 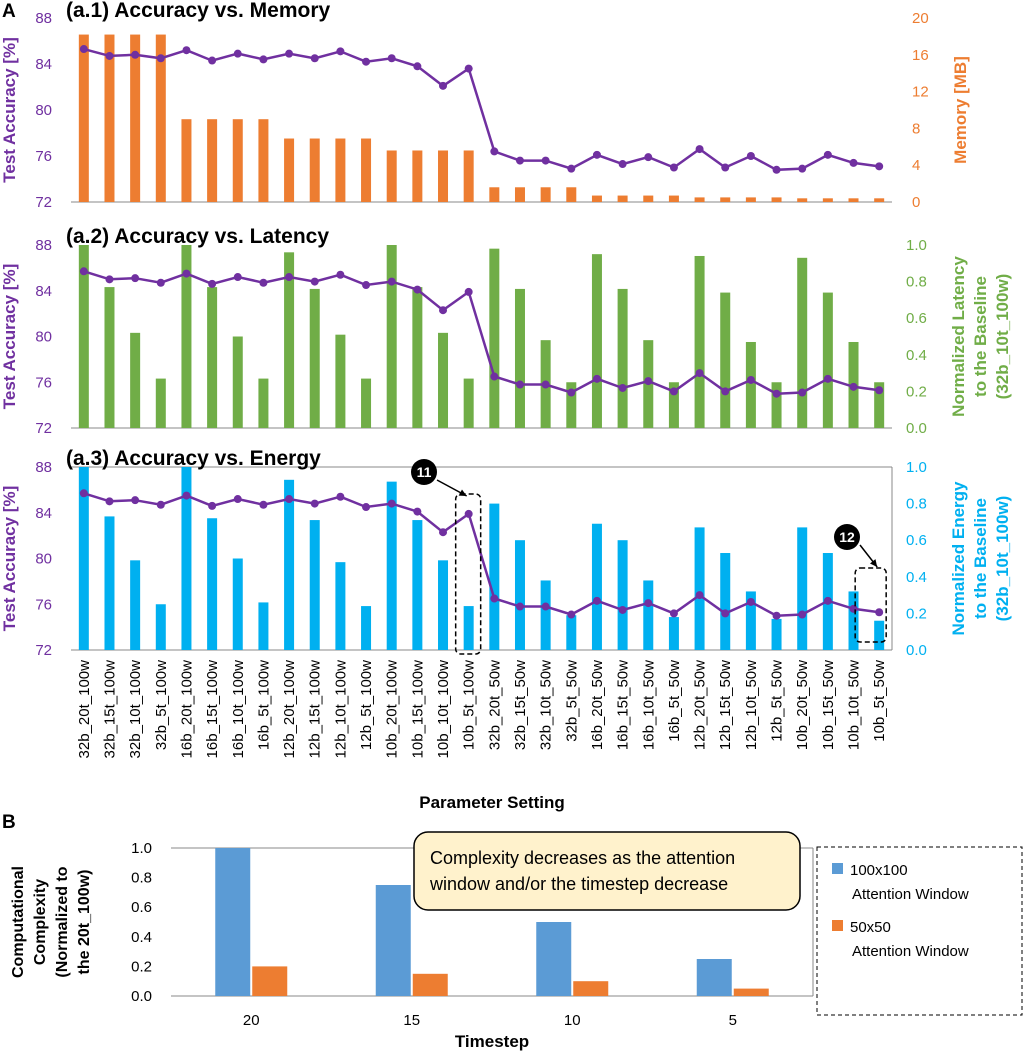 What do you see at coordinates (958, 336) in the screenshot?
I see `y-right-axis-label-line: Normalized Latency` at bounding box center [958, 336].